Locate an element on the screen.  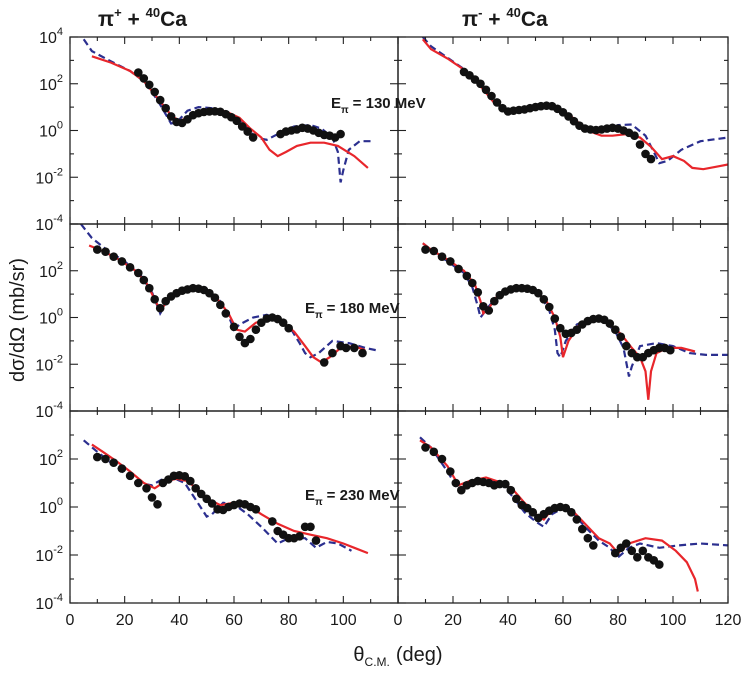
panel-r1-c0 is located at coordinates (228, 295).